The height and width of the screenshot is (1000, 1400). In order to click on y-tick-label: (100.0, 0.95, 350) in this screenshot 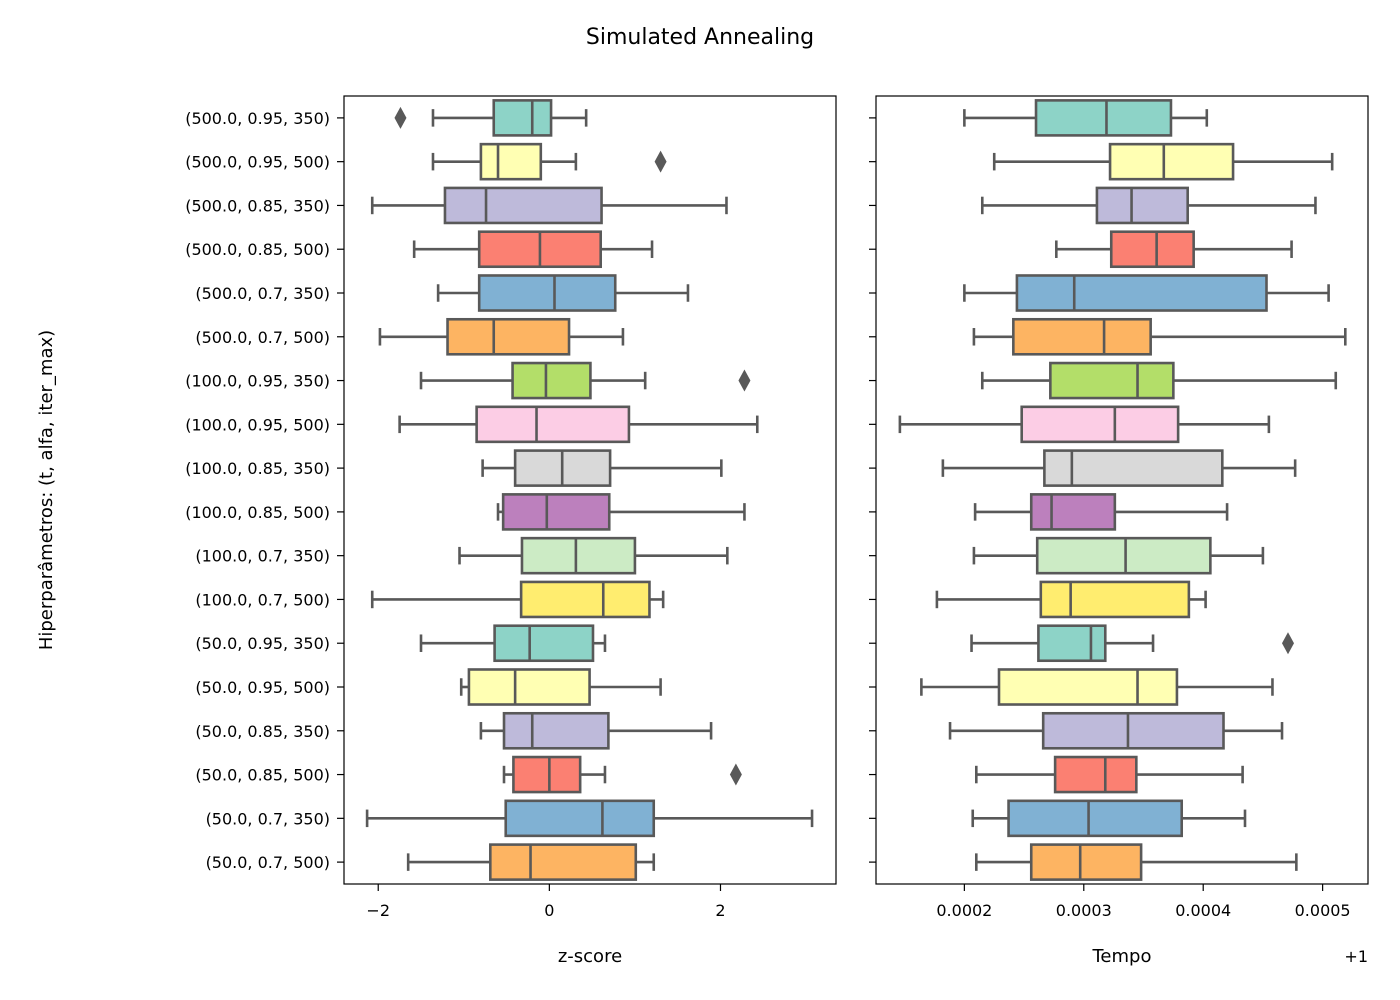, I will do `click(257, 381)`.